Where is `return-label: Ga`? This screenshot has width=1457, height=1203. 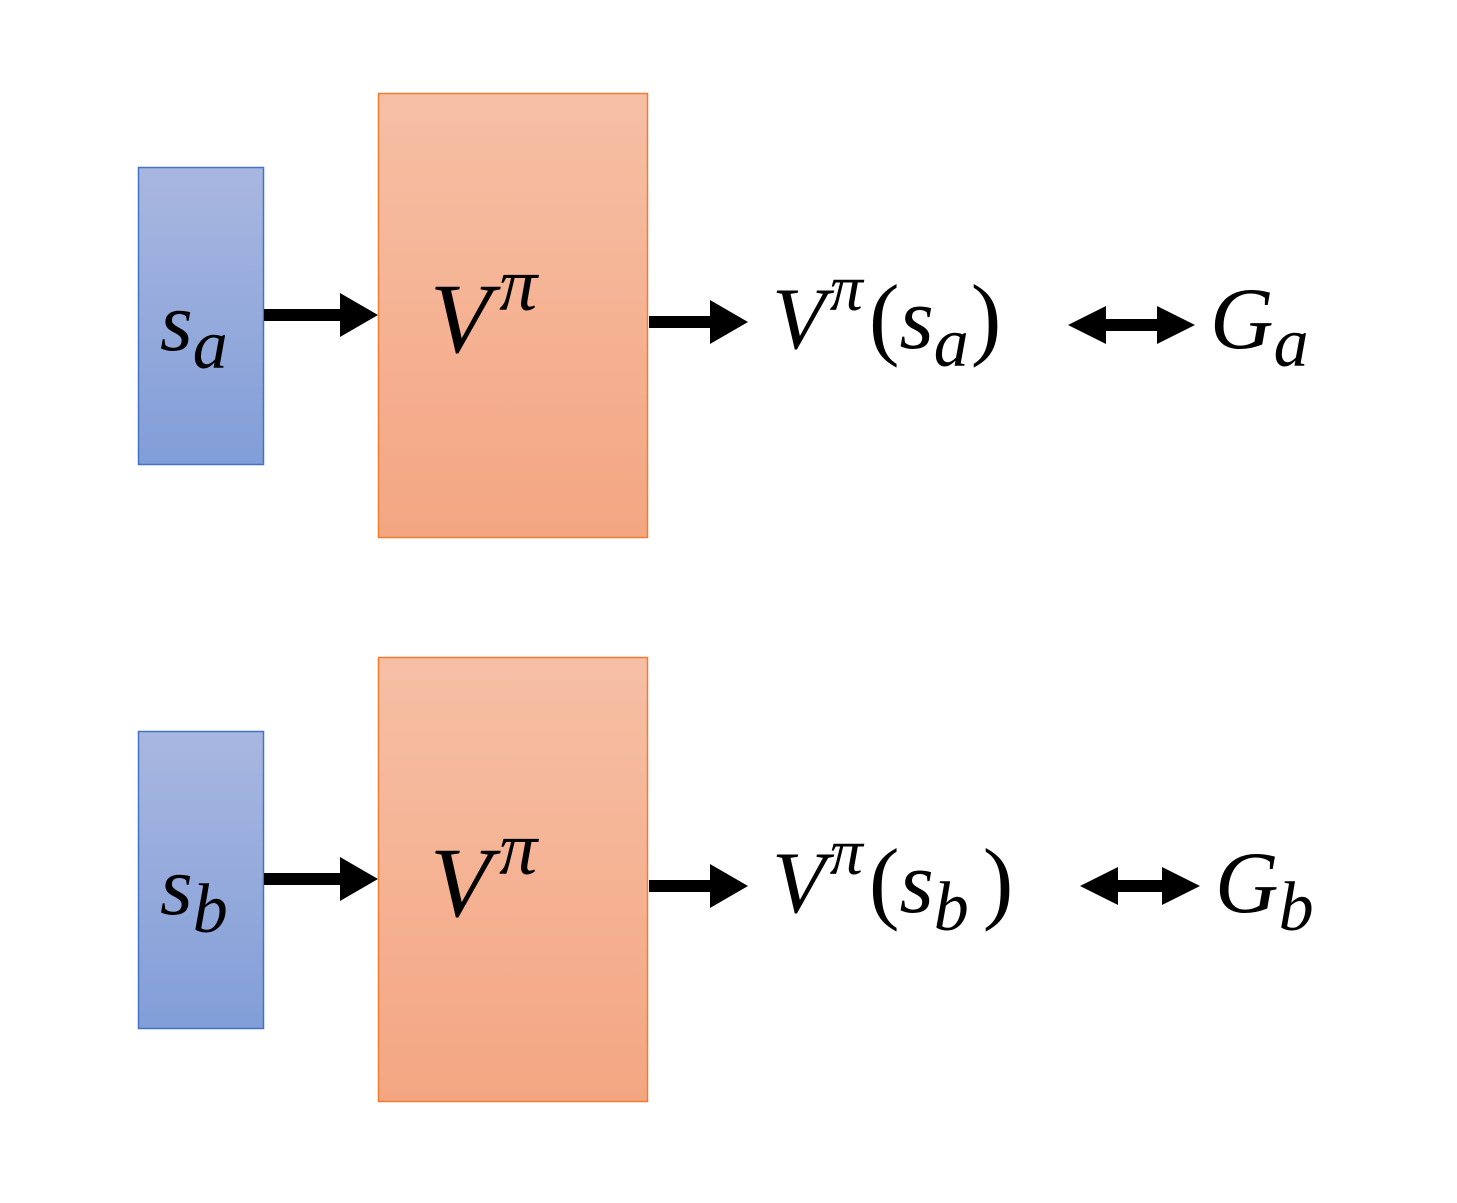 return-label: Ga is located at coordinates (1259, 326).